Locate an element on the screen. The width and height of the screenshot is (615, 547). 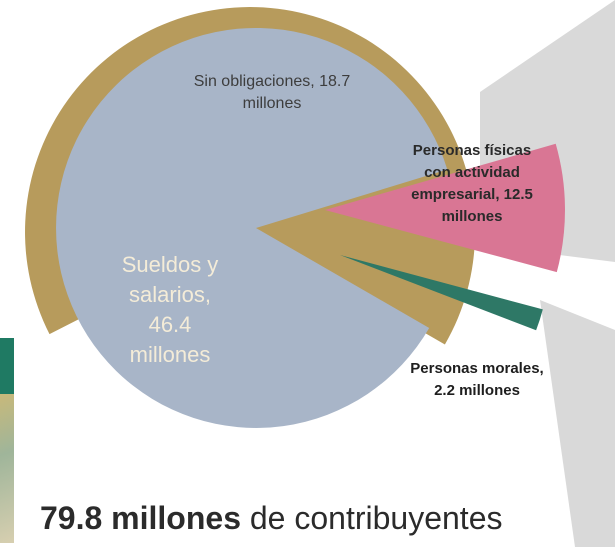
background-panel-lower is located at coordinates (577, 423).